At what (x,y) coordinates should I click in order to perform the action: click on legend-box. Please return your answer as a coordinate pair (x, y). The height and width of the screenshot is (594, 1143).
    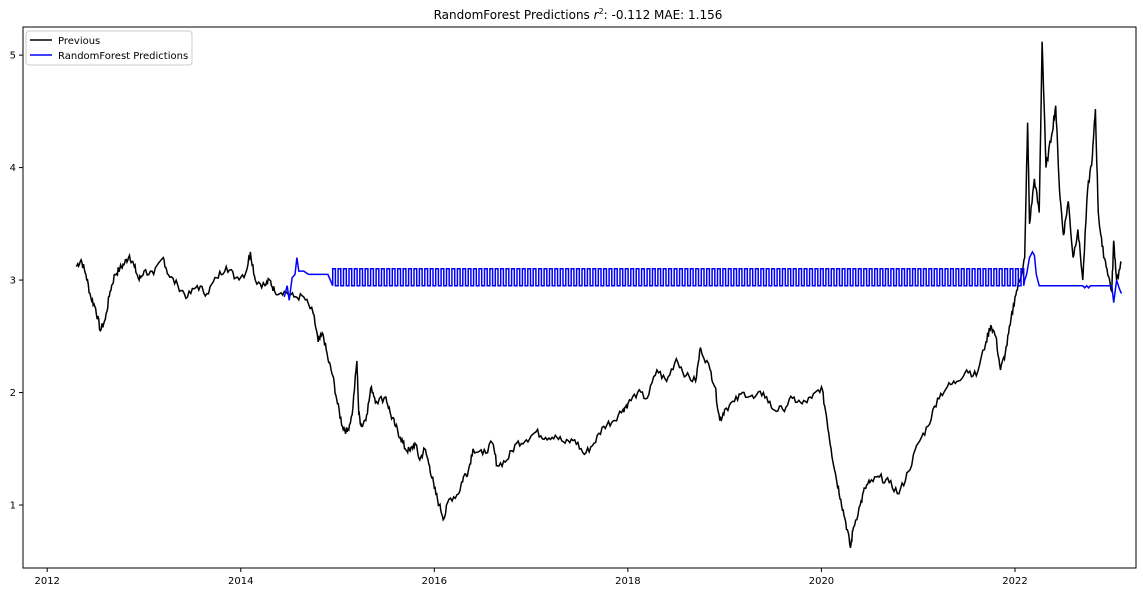
    Looking at the image, I should click on (109, 48).